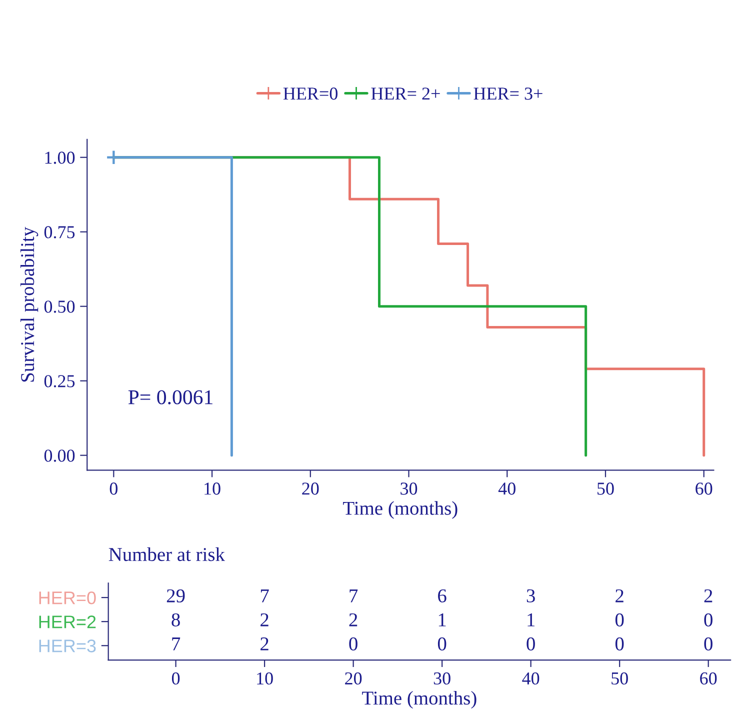 The width and height of the screenshot is (732, 719). What do you see at coordinates (175, 595) in the screenshot?
I see `data-label: 29` at bounding box center [175, 595].